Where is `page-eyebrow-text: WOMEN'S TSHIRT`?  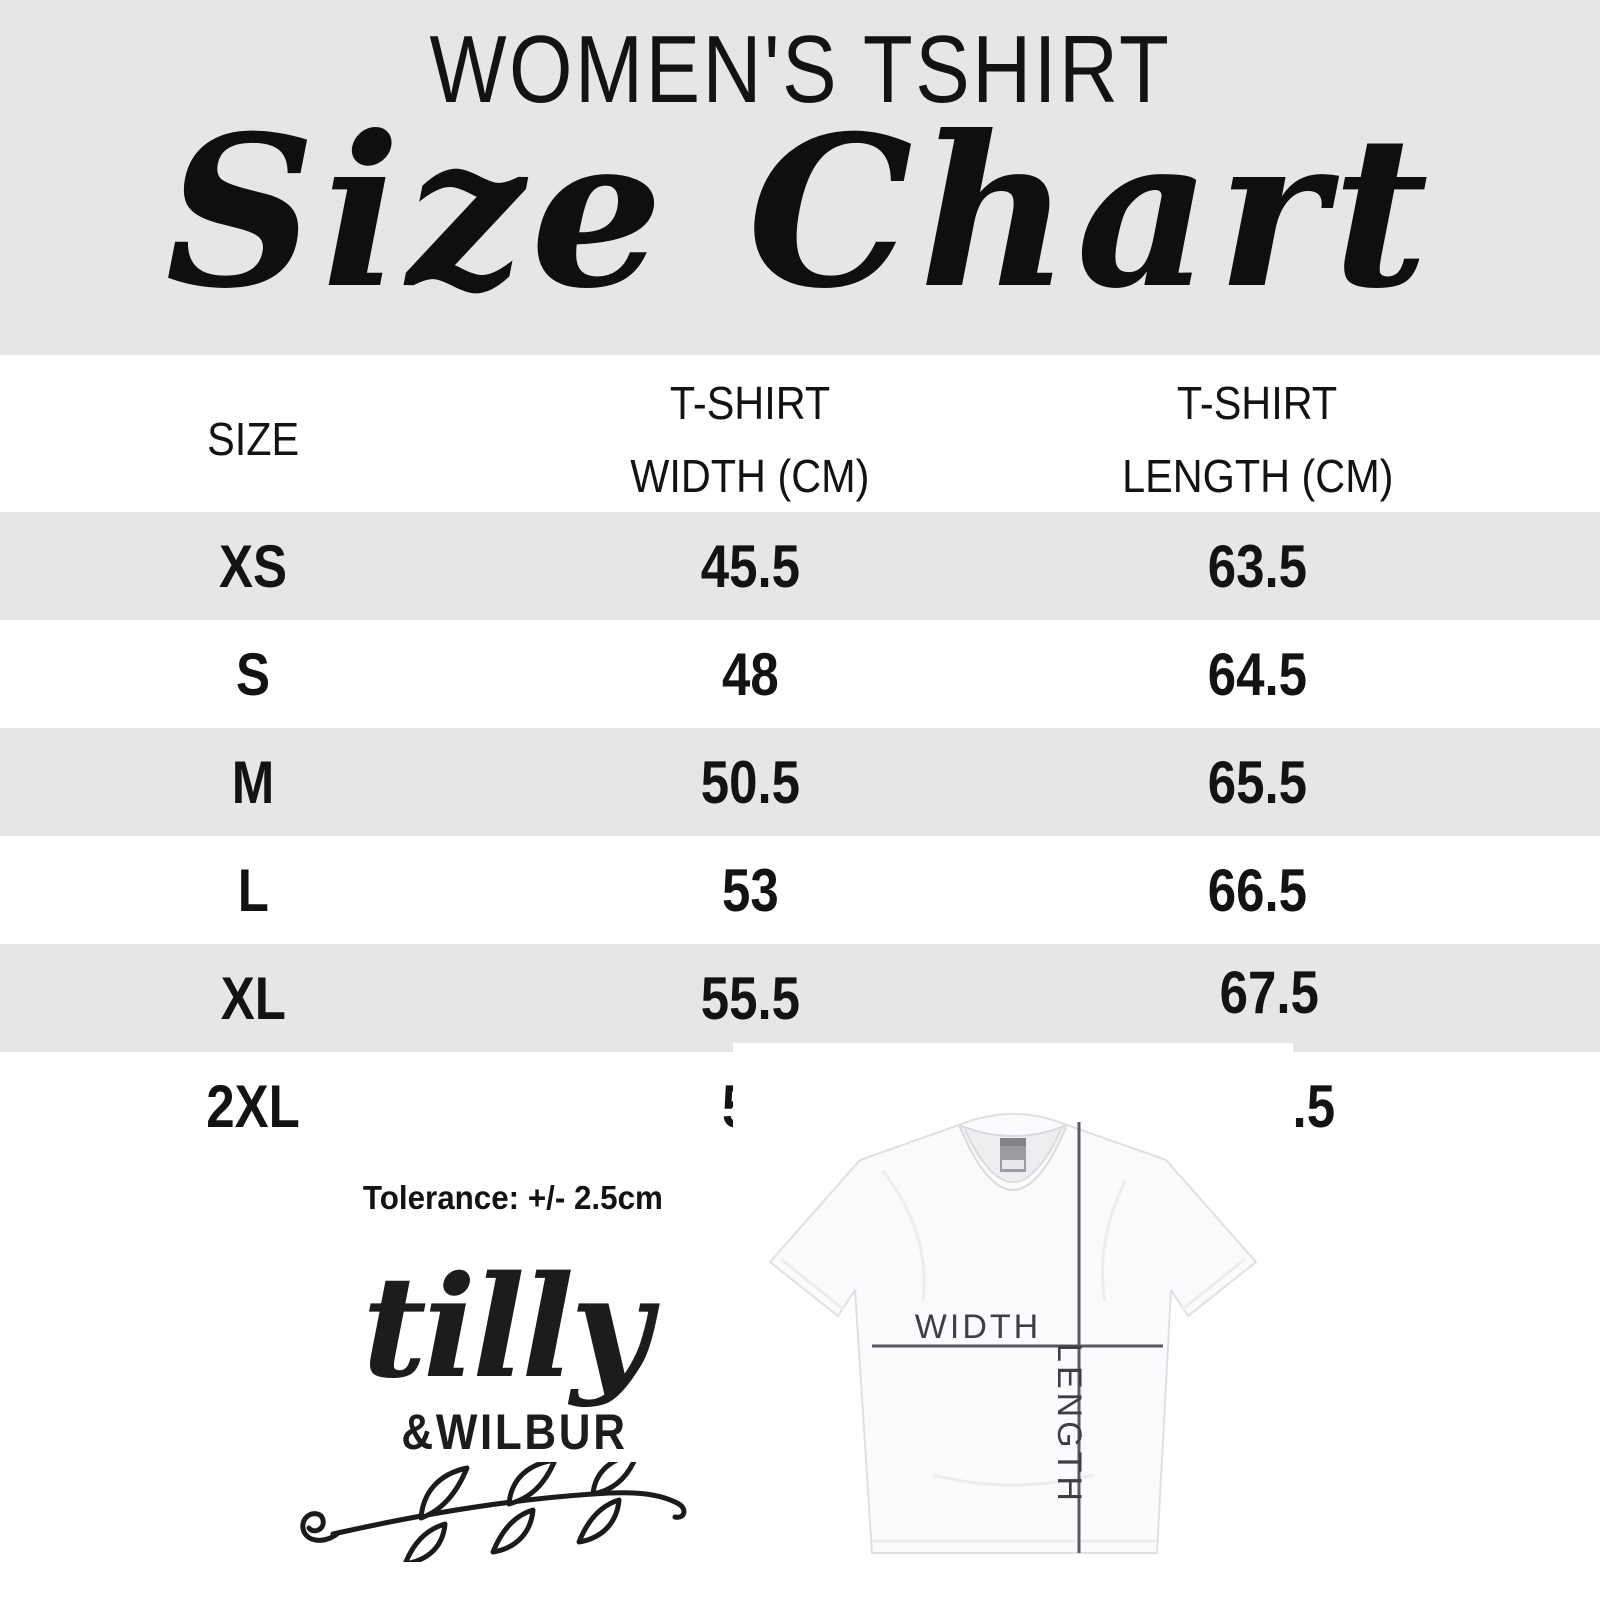
page-eyebrow-text: WOMEN'S TSHIRT is located at coordinates (800, 69).